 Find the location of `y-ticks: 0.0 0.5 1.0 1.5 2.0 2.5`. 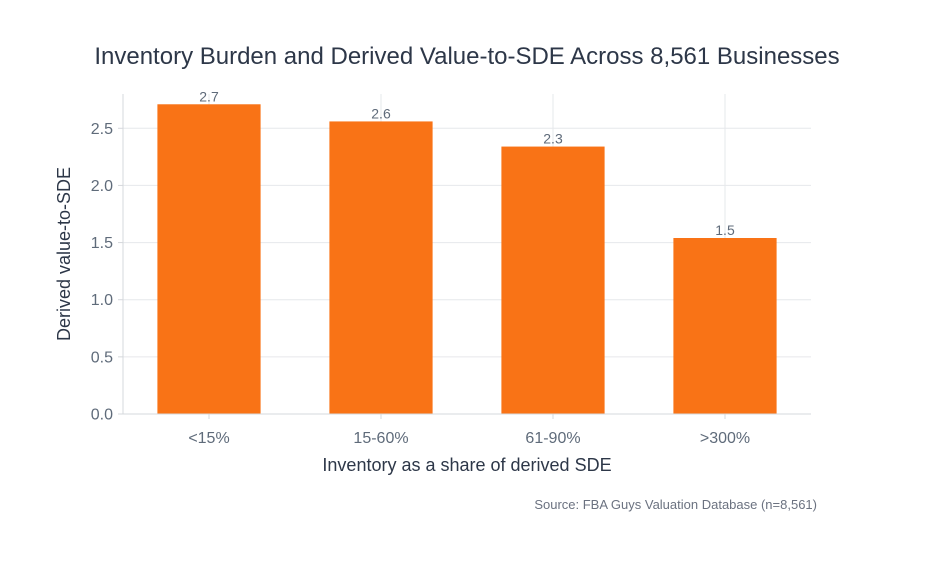

y-ticks: 0.0 0.5 1.0 1.5 2.0 2.5 is located at coordinates (107, 272).